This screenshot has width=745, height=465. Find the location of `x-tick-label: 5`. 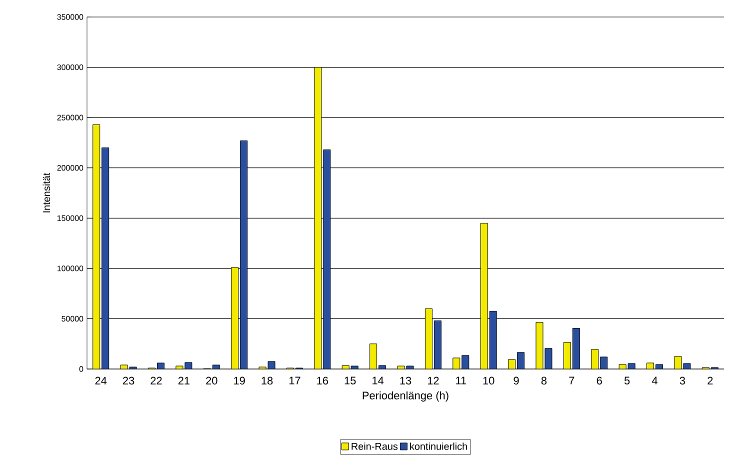

x-tick-label: 5 is located at coordinates (627, 380).